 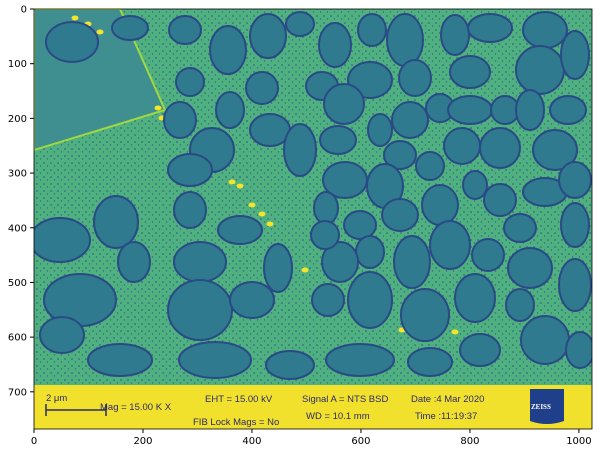 What do you see at coordinates (56, 398) in the screenshot?
I see `scale-bar-label: 2 μm` at bounding box center [56, 398].